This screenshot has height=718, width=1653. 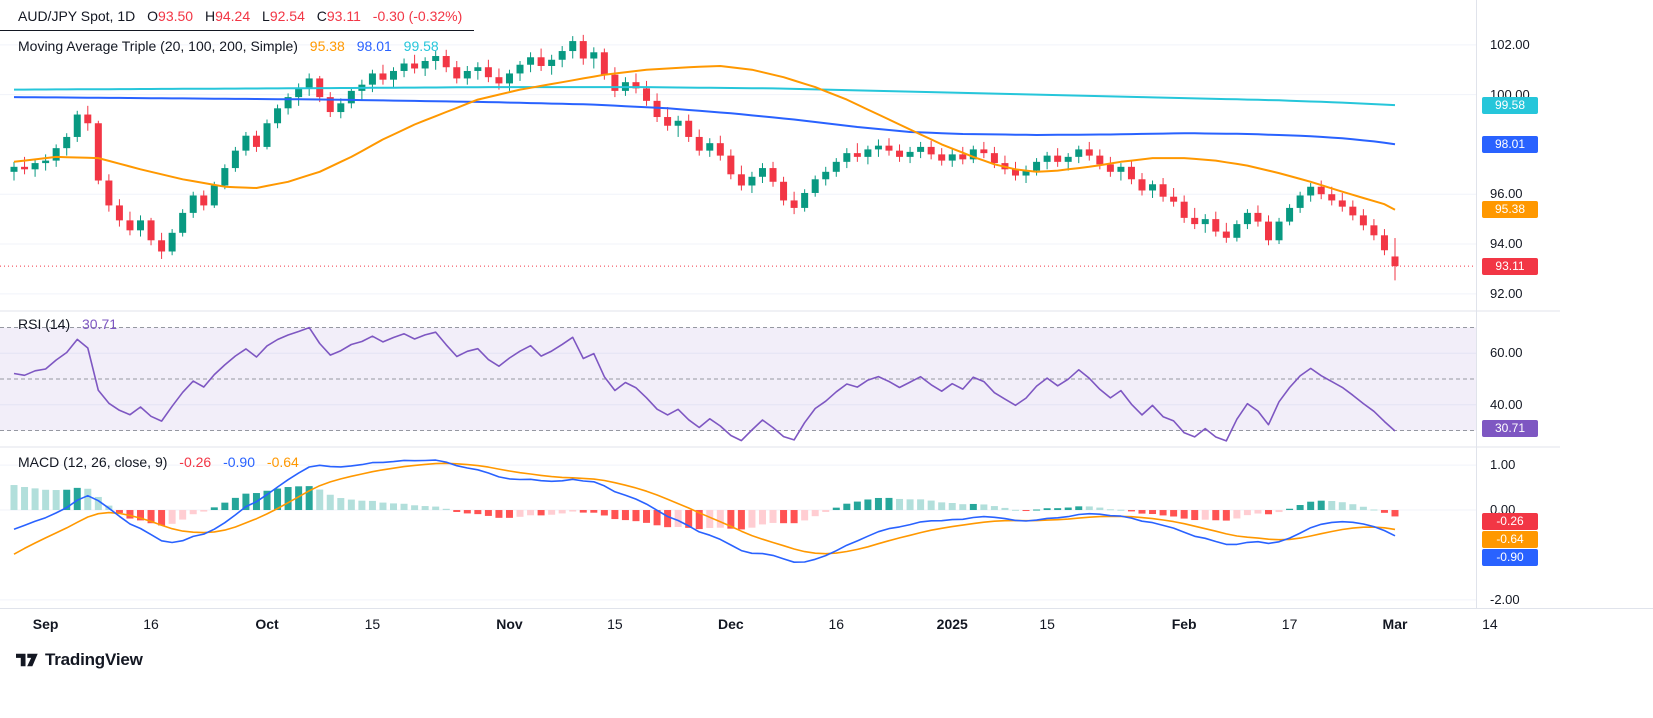 I want to click on macd-signal-line, so click(x=704, y=508).